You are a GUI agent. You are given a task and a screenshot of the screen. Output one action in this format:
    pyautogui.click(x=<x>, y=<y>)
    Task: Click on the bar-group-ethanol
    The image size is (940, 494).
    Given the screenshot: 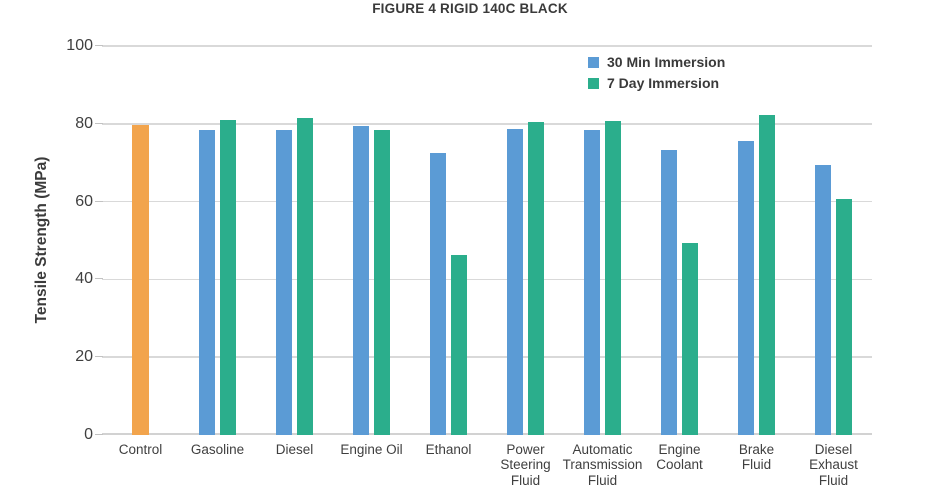 What is the action you would take?
    pyautogui.click(x=448, y=240)
    